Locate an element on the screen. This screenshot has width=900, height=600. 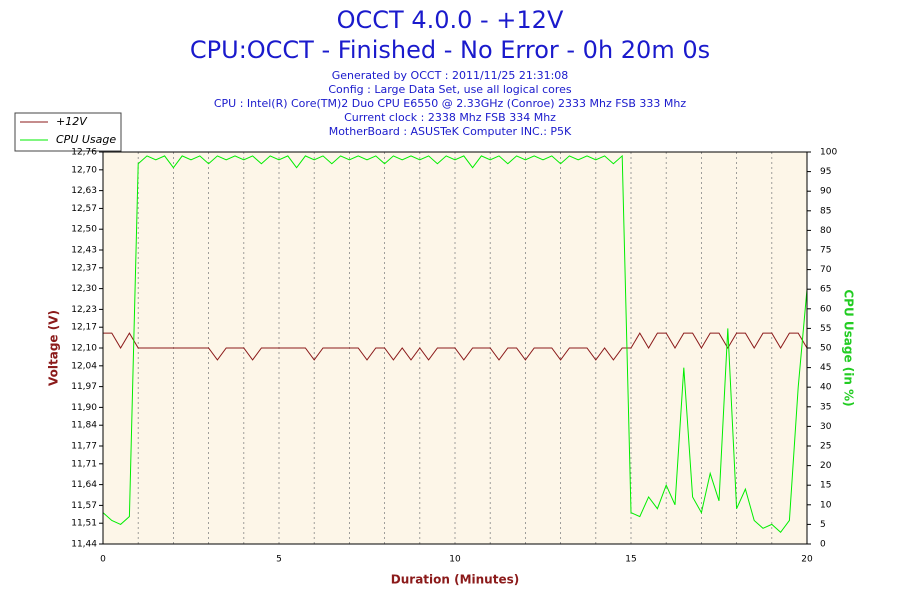
x-tick-label: 5 is located at coordinates (279, 560).